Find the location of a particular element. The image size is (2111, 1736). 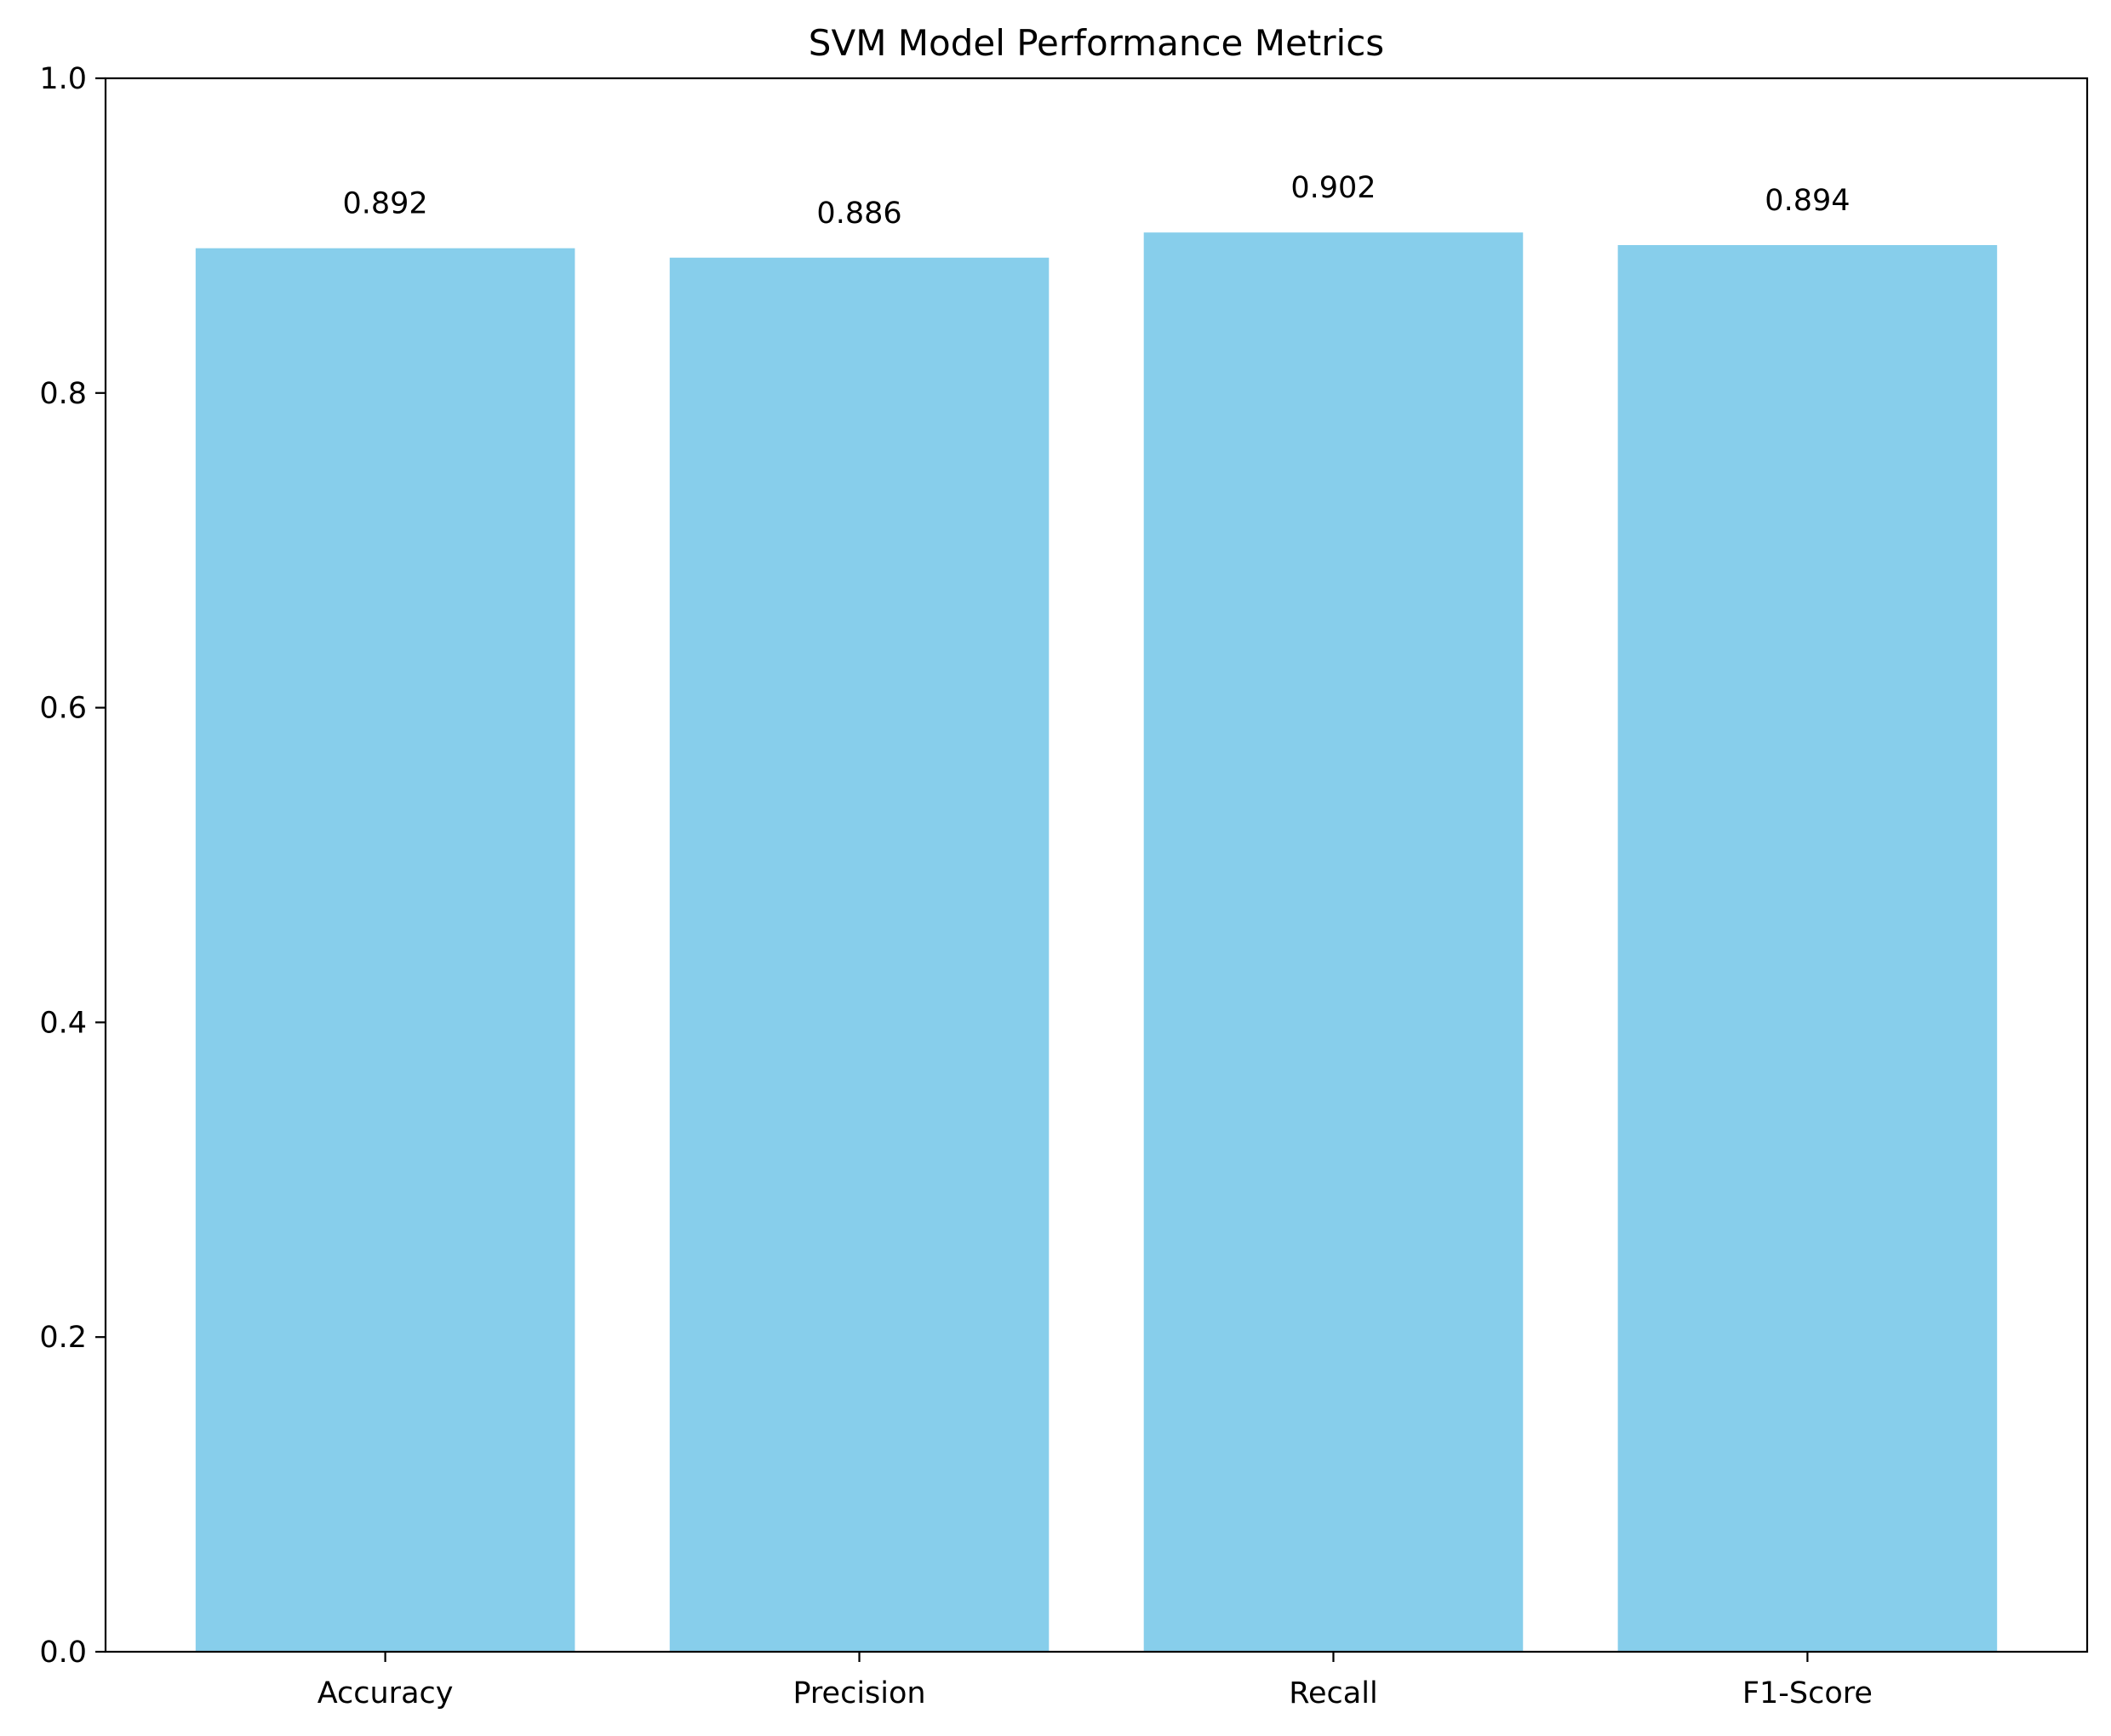

bar-f1-score is located at coordinates (1807, 948).